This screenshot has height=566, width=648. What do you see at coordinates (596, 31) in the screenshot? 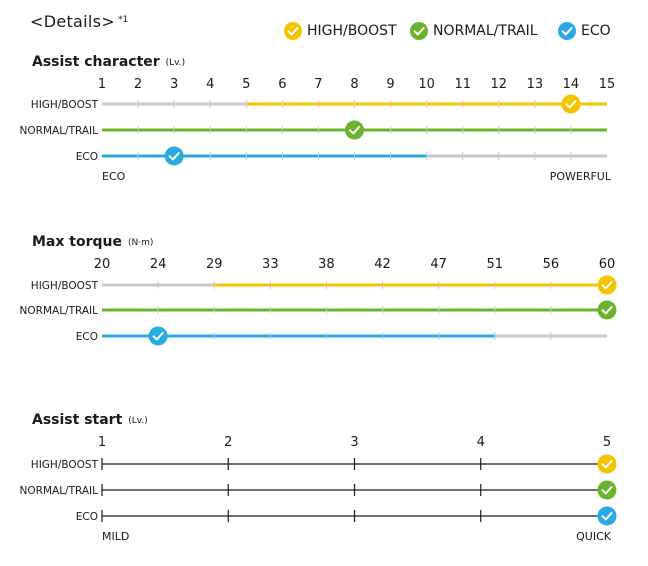
I see `legend-label-eco: ECO` at bounding box center [596, 31].